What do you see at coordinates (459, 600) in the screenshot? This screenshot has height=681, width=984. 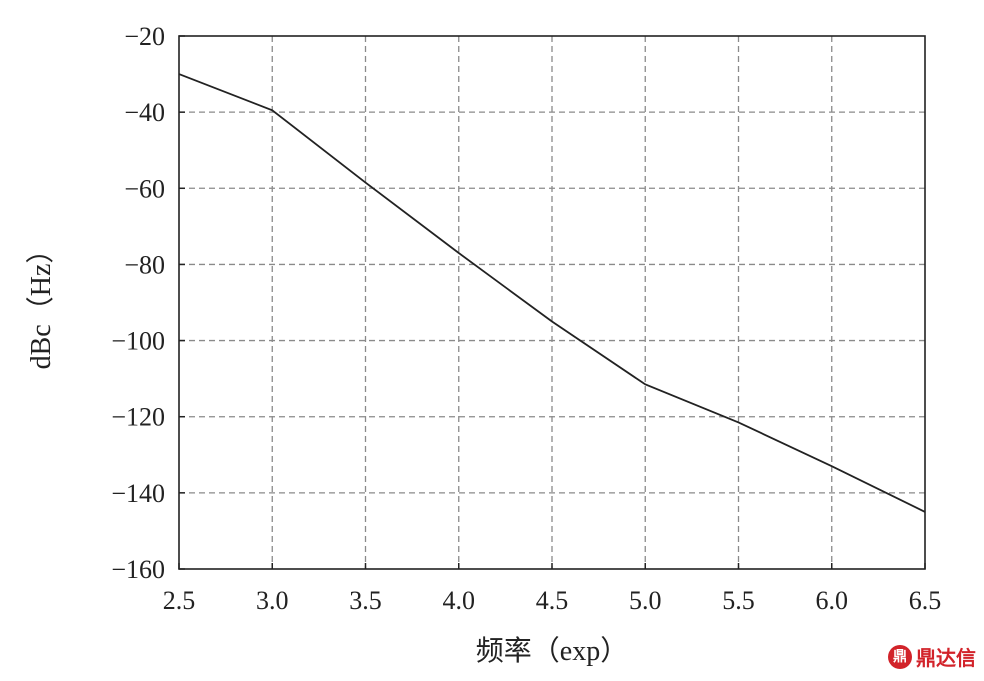 I see `x-tick-label: 4.0` at bounding box center [459, 600].